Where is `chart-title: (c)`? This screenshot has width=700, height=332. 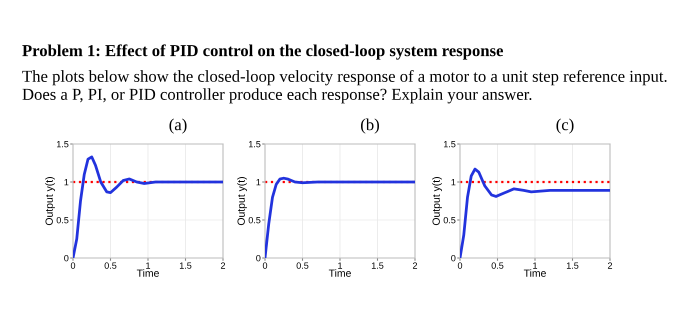 chart-title: (c) is located at coordinates (565, 126).